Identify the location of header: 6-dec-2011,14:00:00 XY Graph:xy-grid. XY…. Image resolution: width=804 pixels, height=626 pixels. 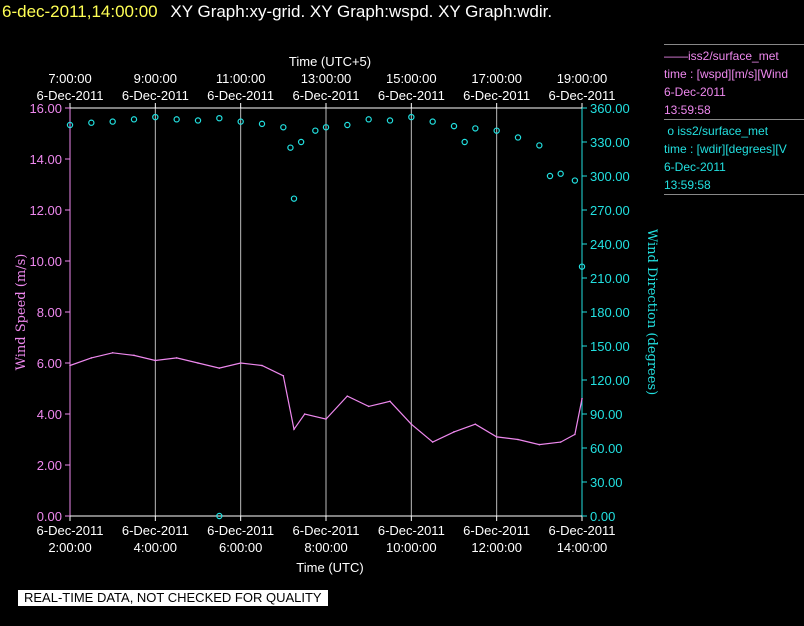
(277, 12).